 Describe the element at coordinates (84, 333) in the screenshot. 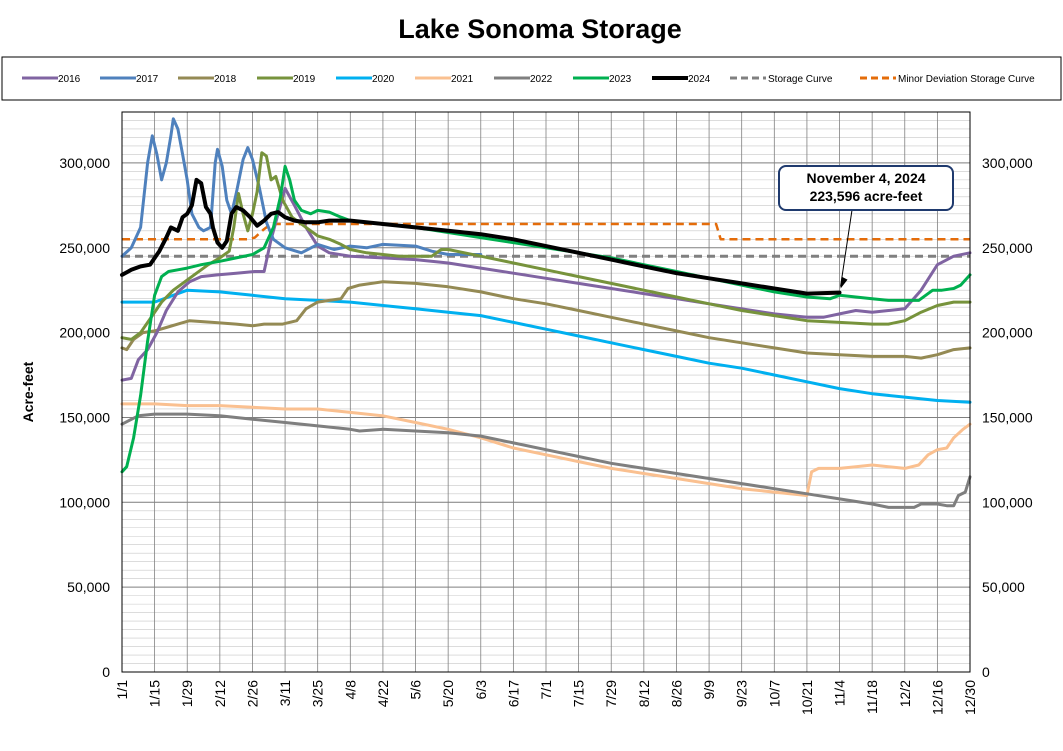

I see `y-tick-label-left: 200,000` at that location.